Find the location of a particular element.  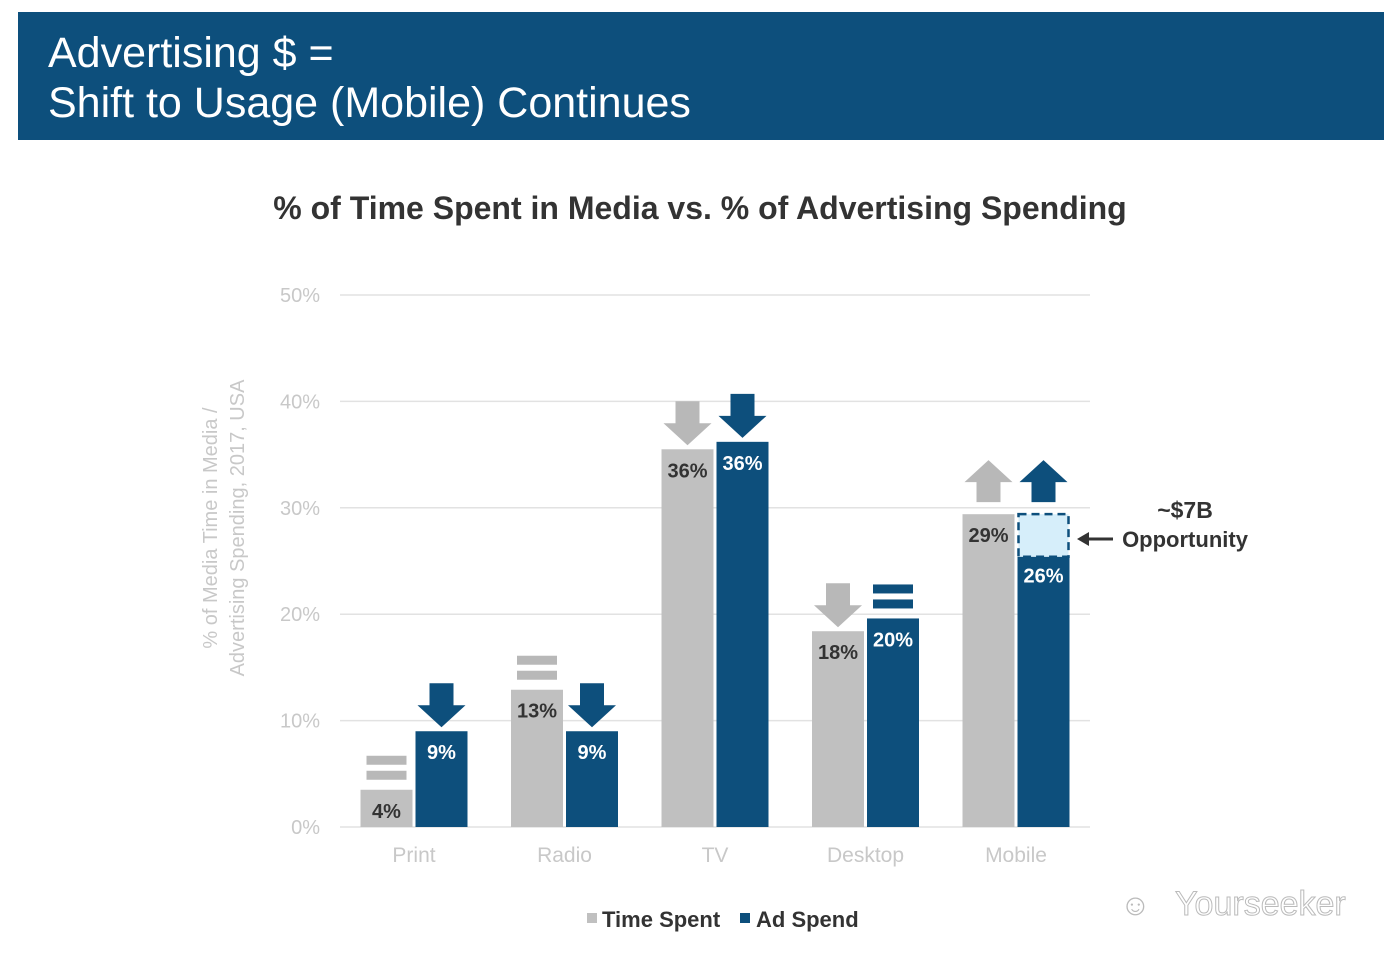

opportunity-annotation: ~$7B Opportunity is located at coordinates (1163, 524).